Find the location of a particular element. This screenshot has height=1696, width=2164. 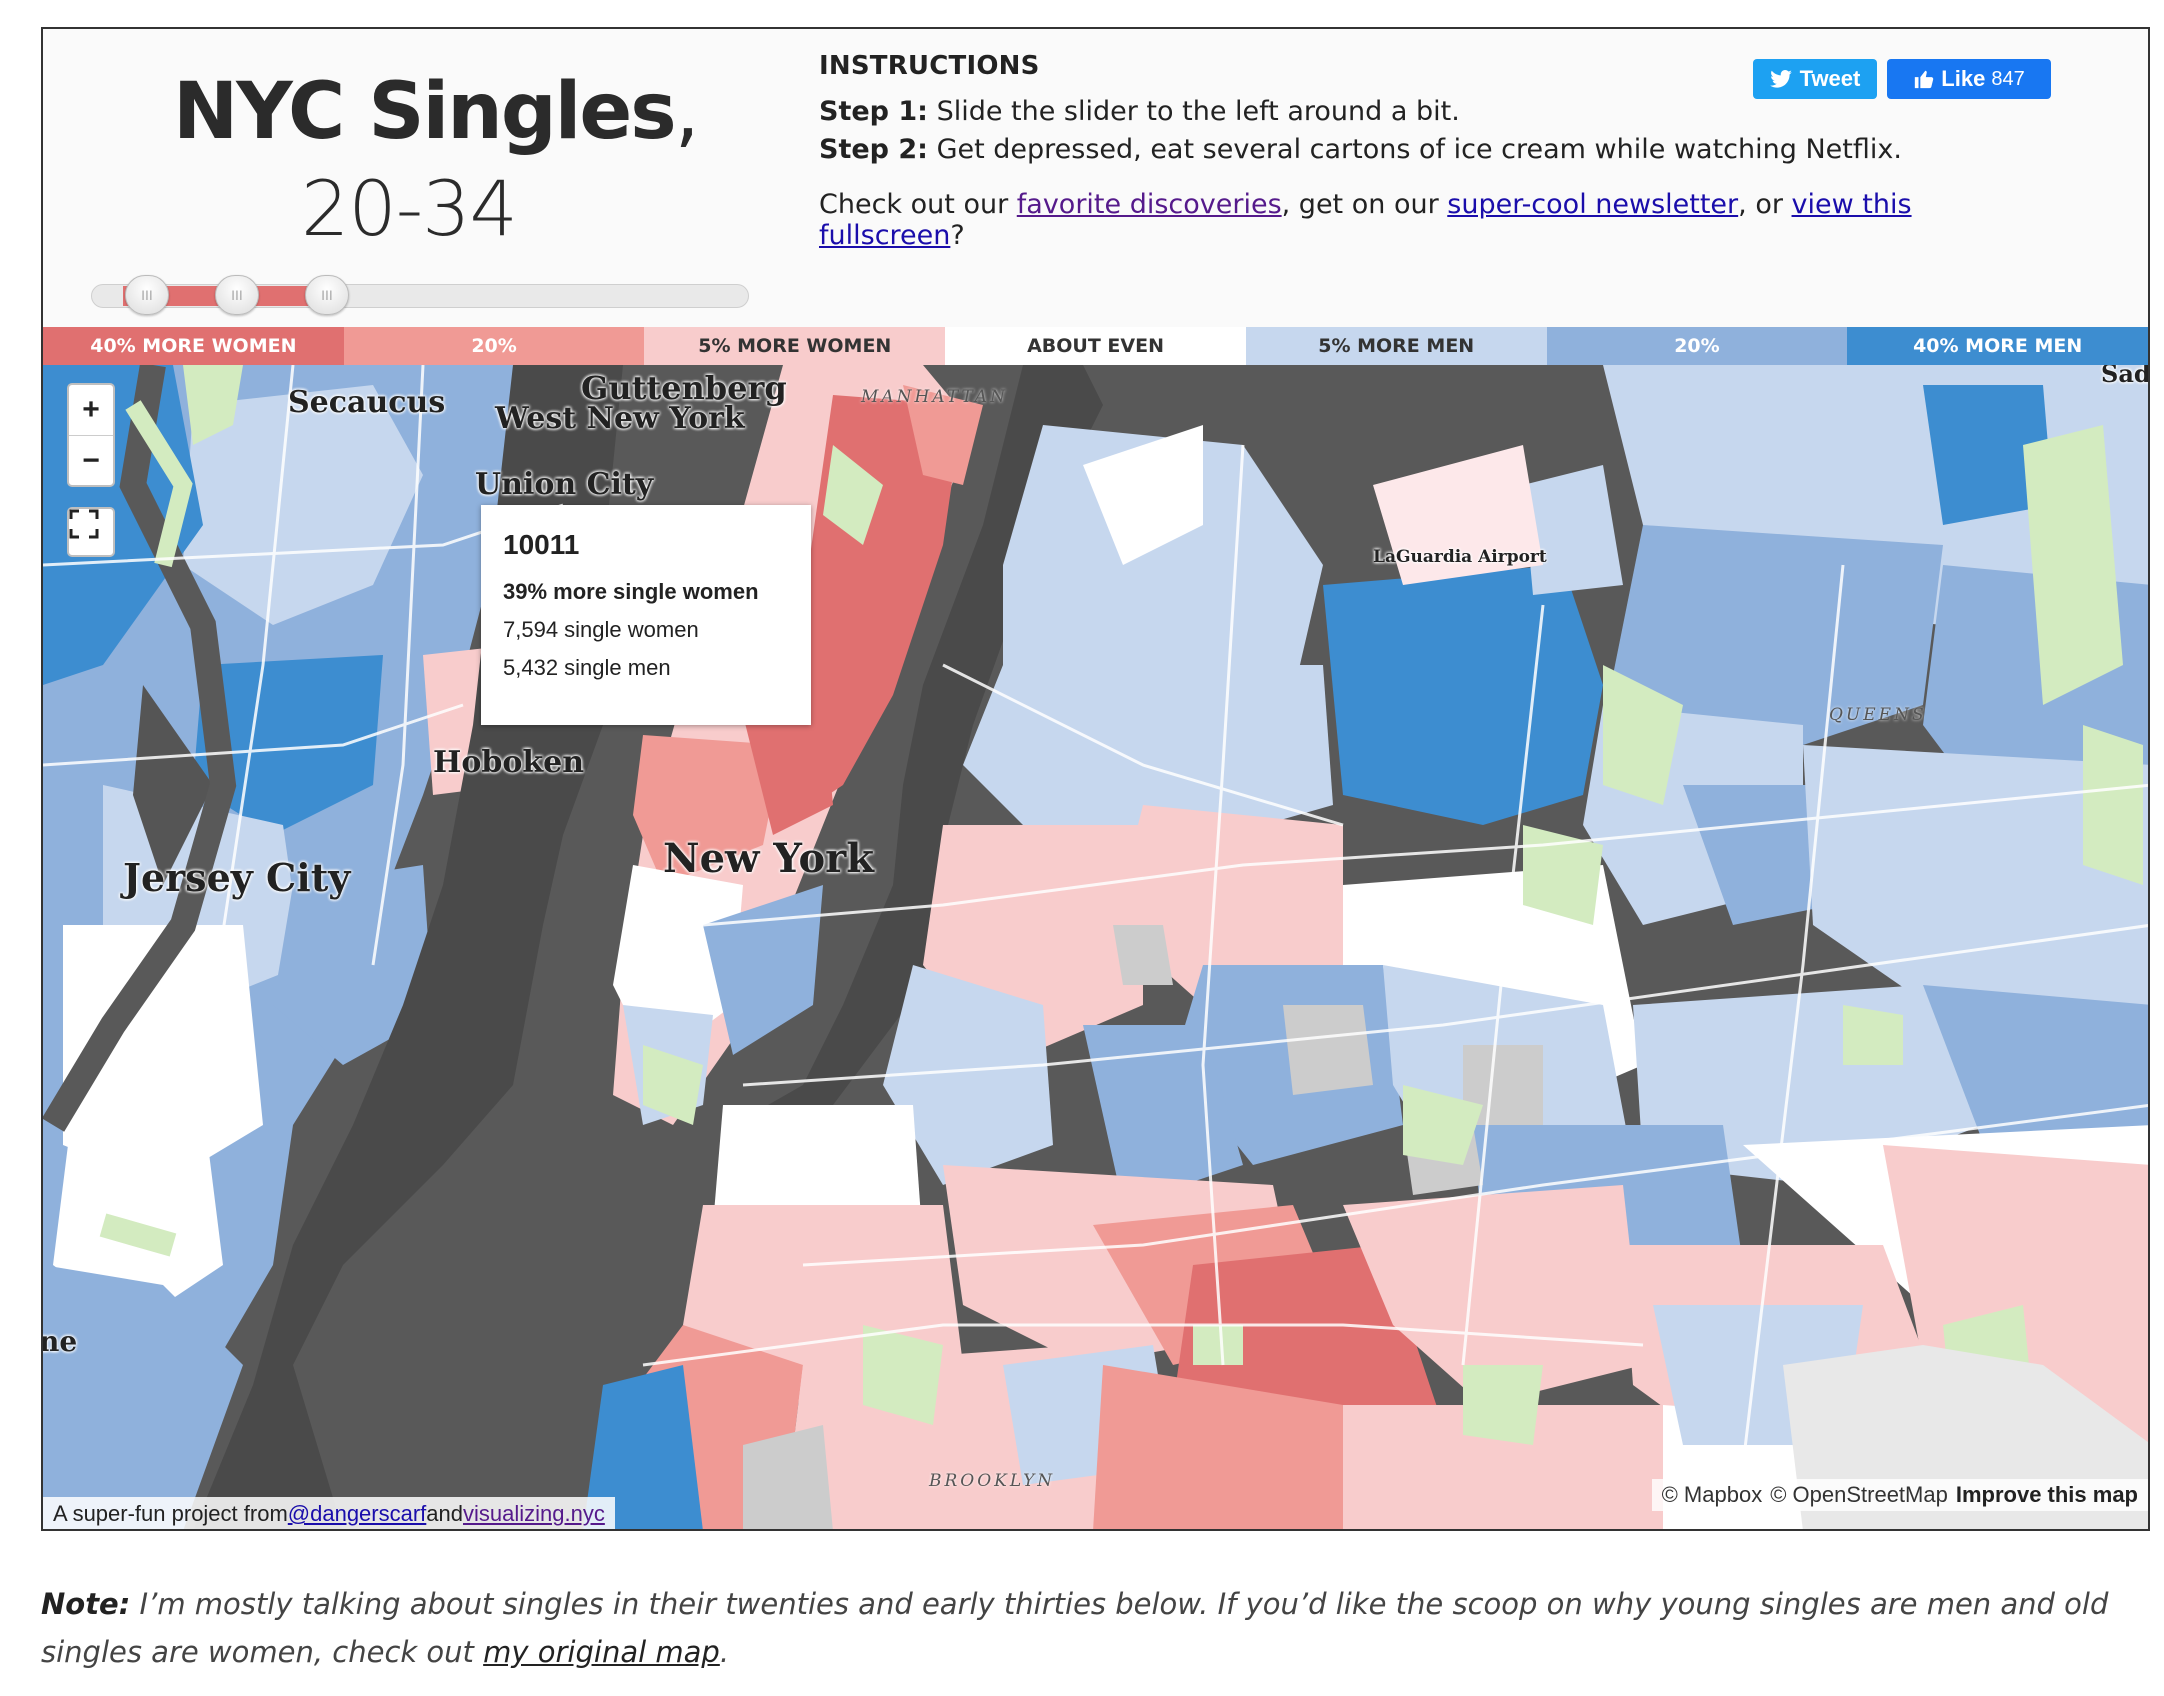

like-count: 847 is located at coordinates (2008, 78).